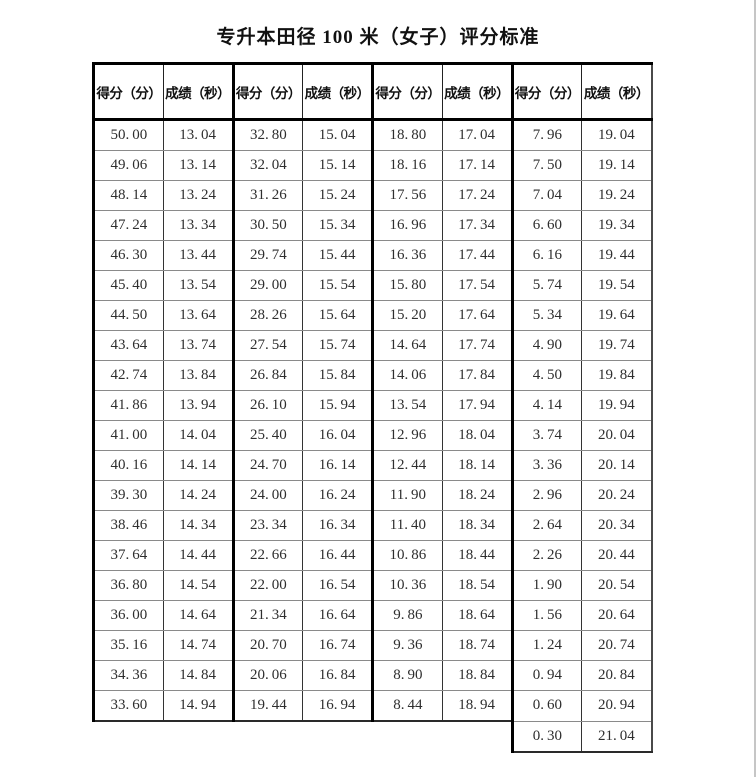  I want to click on score-cell: 47. 24, so click(128, 225).